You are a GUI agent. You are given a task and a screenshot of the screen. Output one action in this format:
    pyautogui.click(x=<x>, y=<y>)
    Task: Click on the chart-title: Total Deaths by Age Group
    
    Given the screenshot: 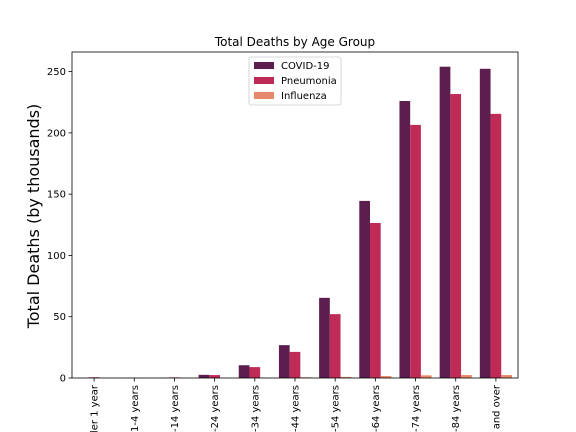 What is the action you would take?
    pyautogui.click(x=294, y=42)
    